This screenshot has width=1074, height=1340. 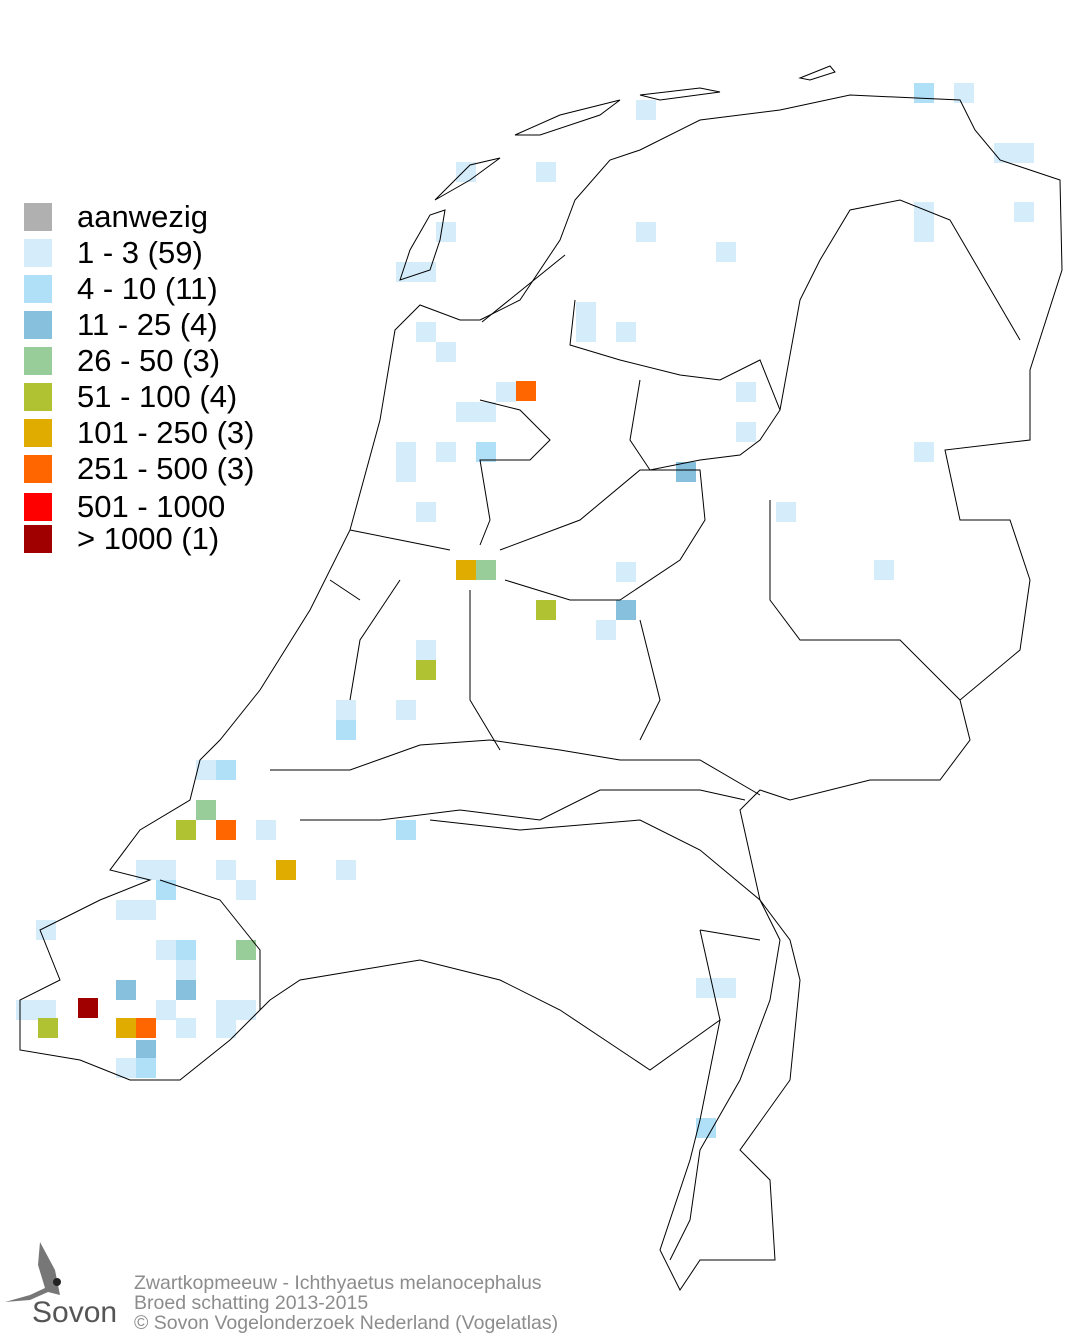 What do you see at coordinates (515, 472) in the screenshot?
I see `markermeer-shore` at bounding box center [515, 472].